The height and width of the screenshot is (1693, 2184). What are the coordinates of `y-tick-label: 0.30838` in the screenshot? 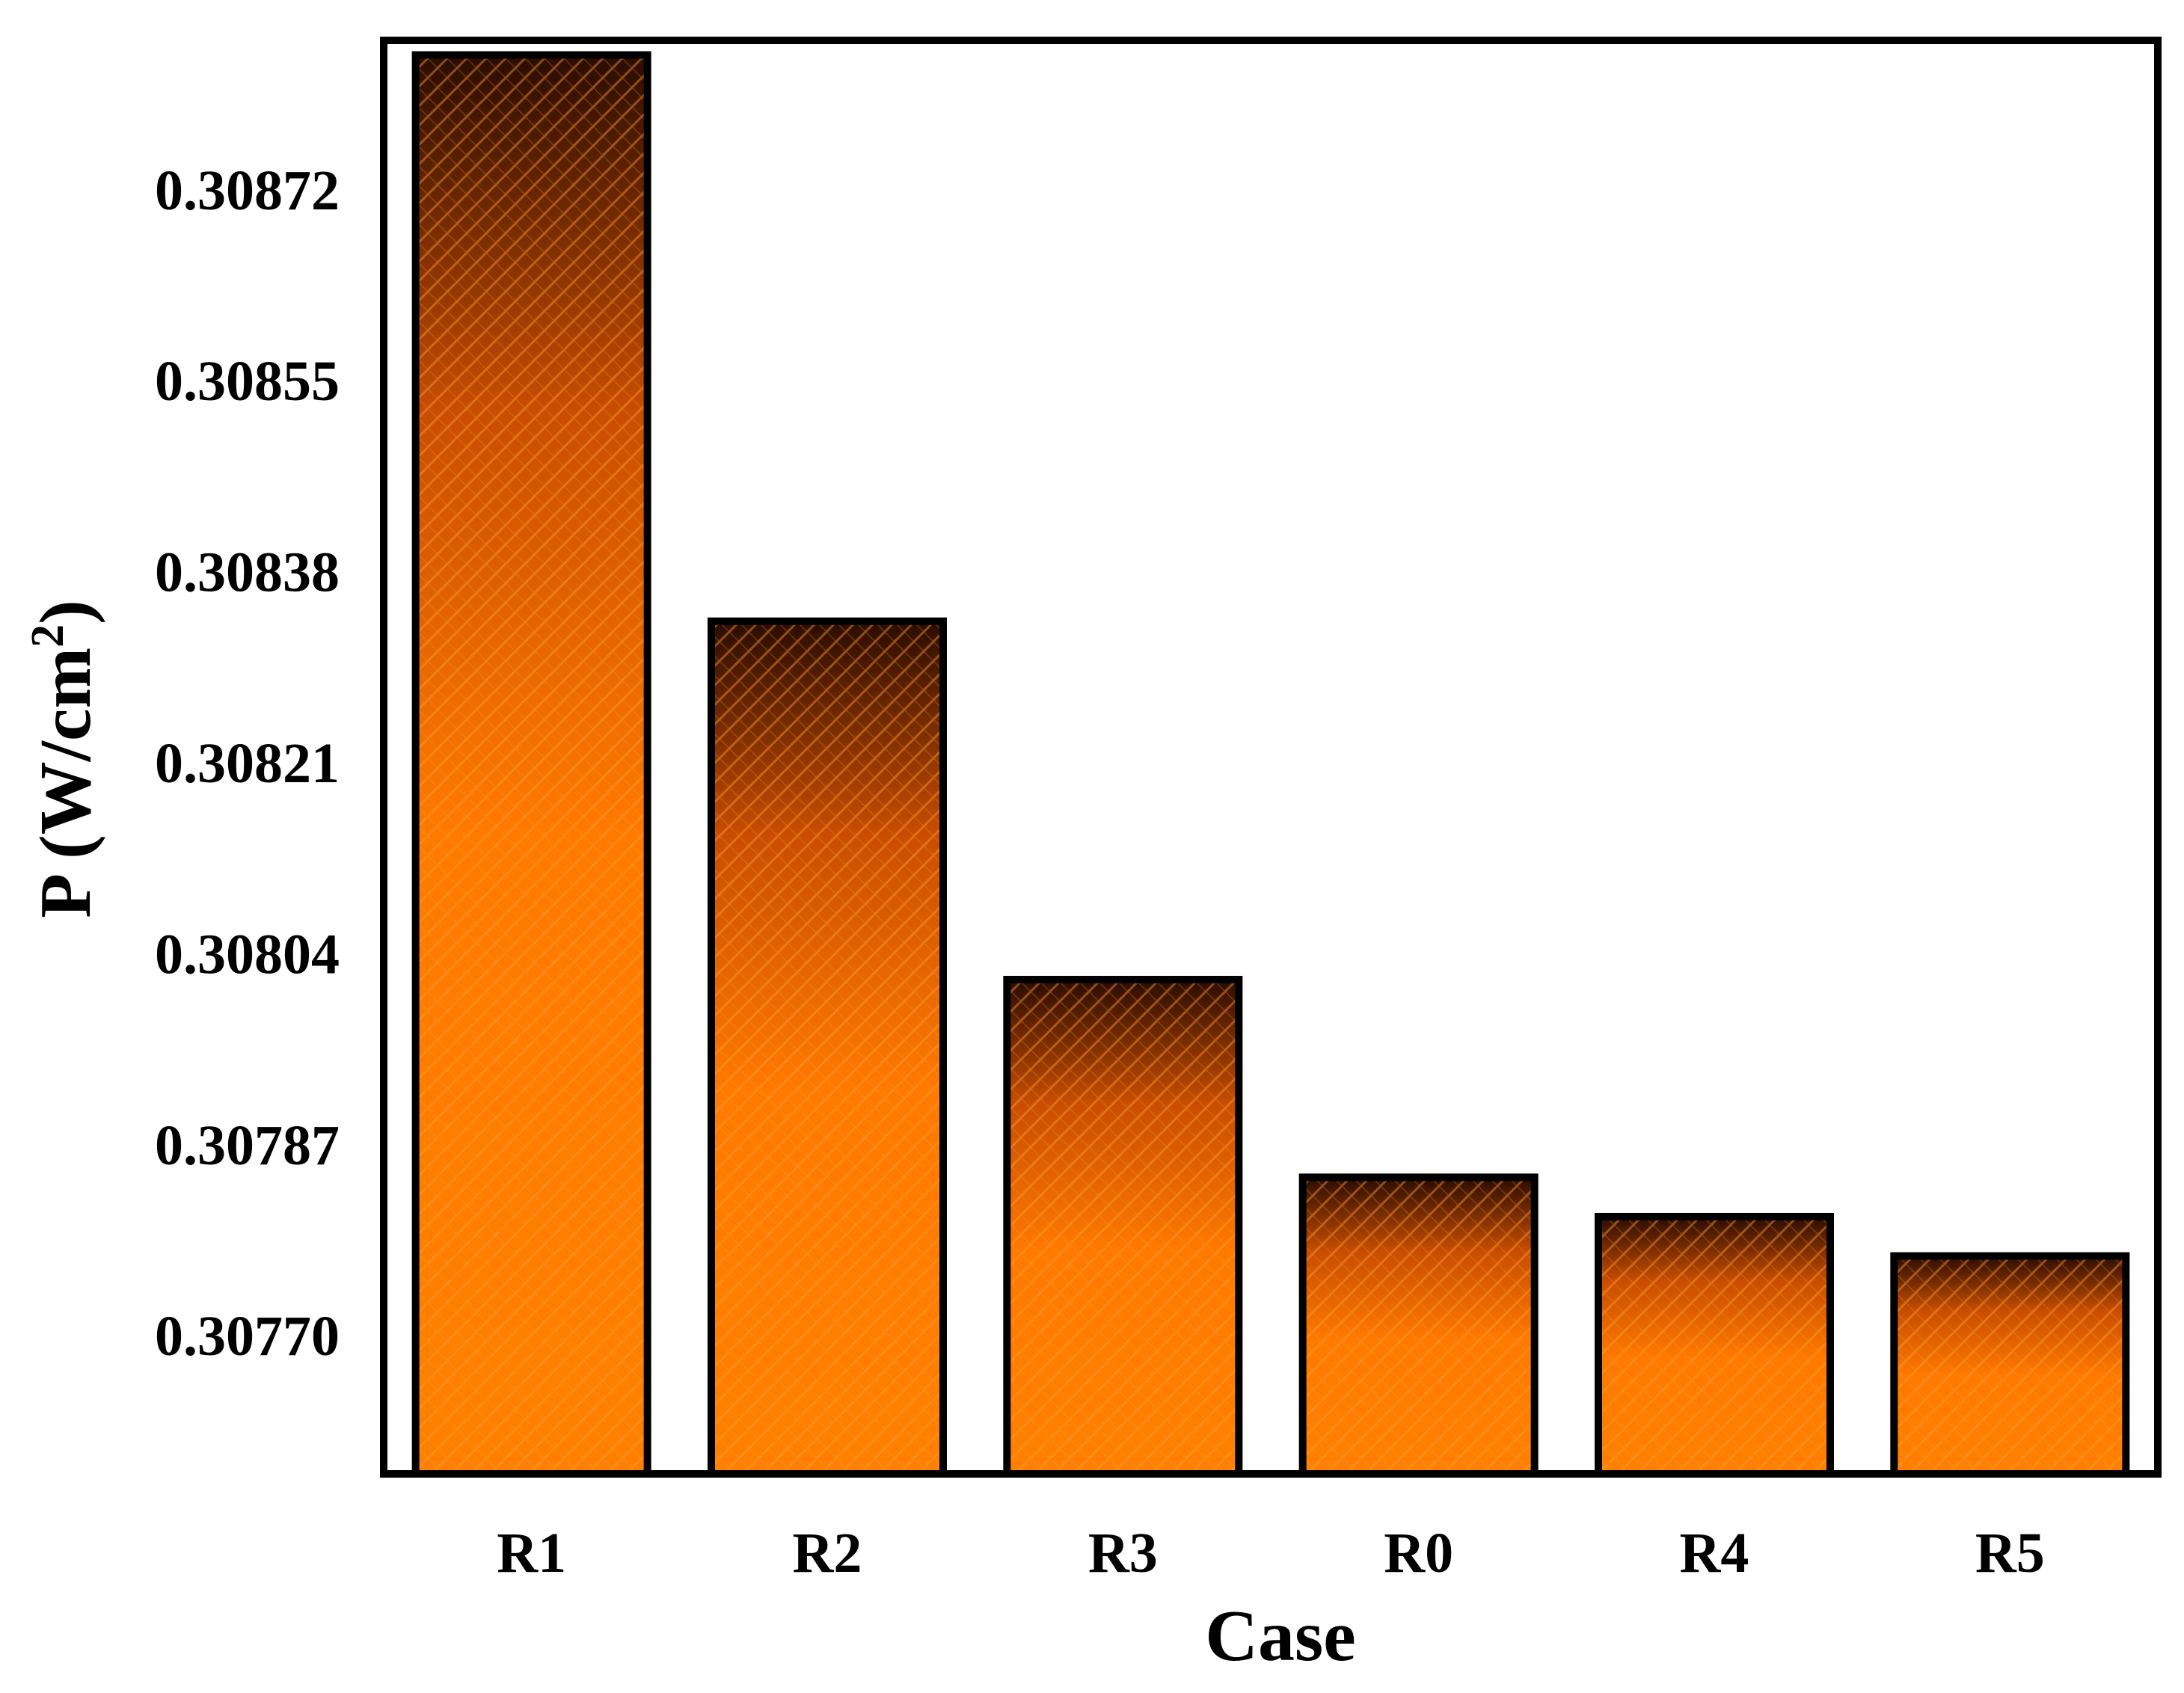 It's located at (247, 572).